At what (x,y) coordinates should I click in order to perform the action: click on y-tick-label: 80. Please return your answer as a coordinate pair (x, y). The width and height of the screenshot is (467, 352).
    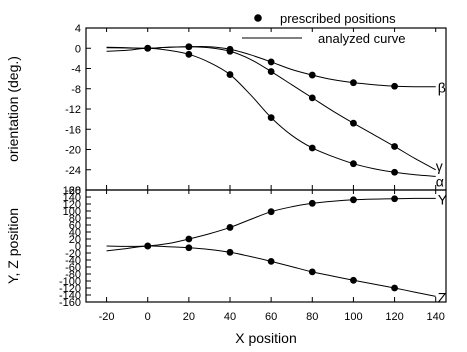
    Looking at the image, I should click on (75, 219).